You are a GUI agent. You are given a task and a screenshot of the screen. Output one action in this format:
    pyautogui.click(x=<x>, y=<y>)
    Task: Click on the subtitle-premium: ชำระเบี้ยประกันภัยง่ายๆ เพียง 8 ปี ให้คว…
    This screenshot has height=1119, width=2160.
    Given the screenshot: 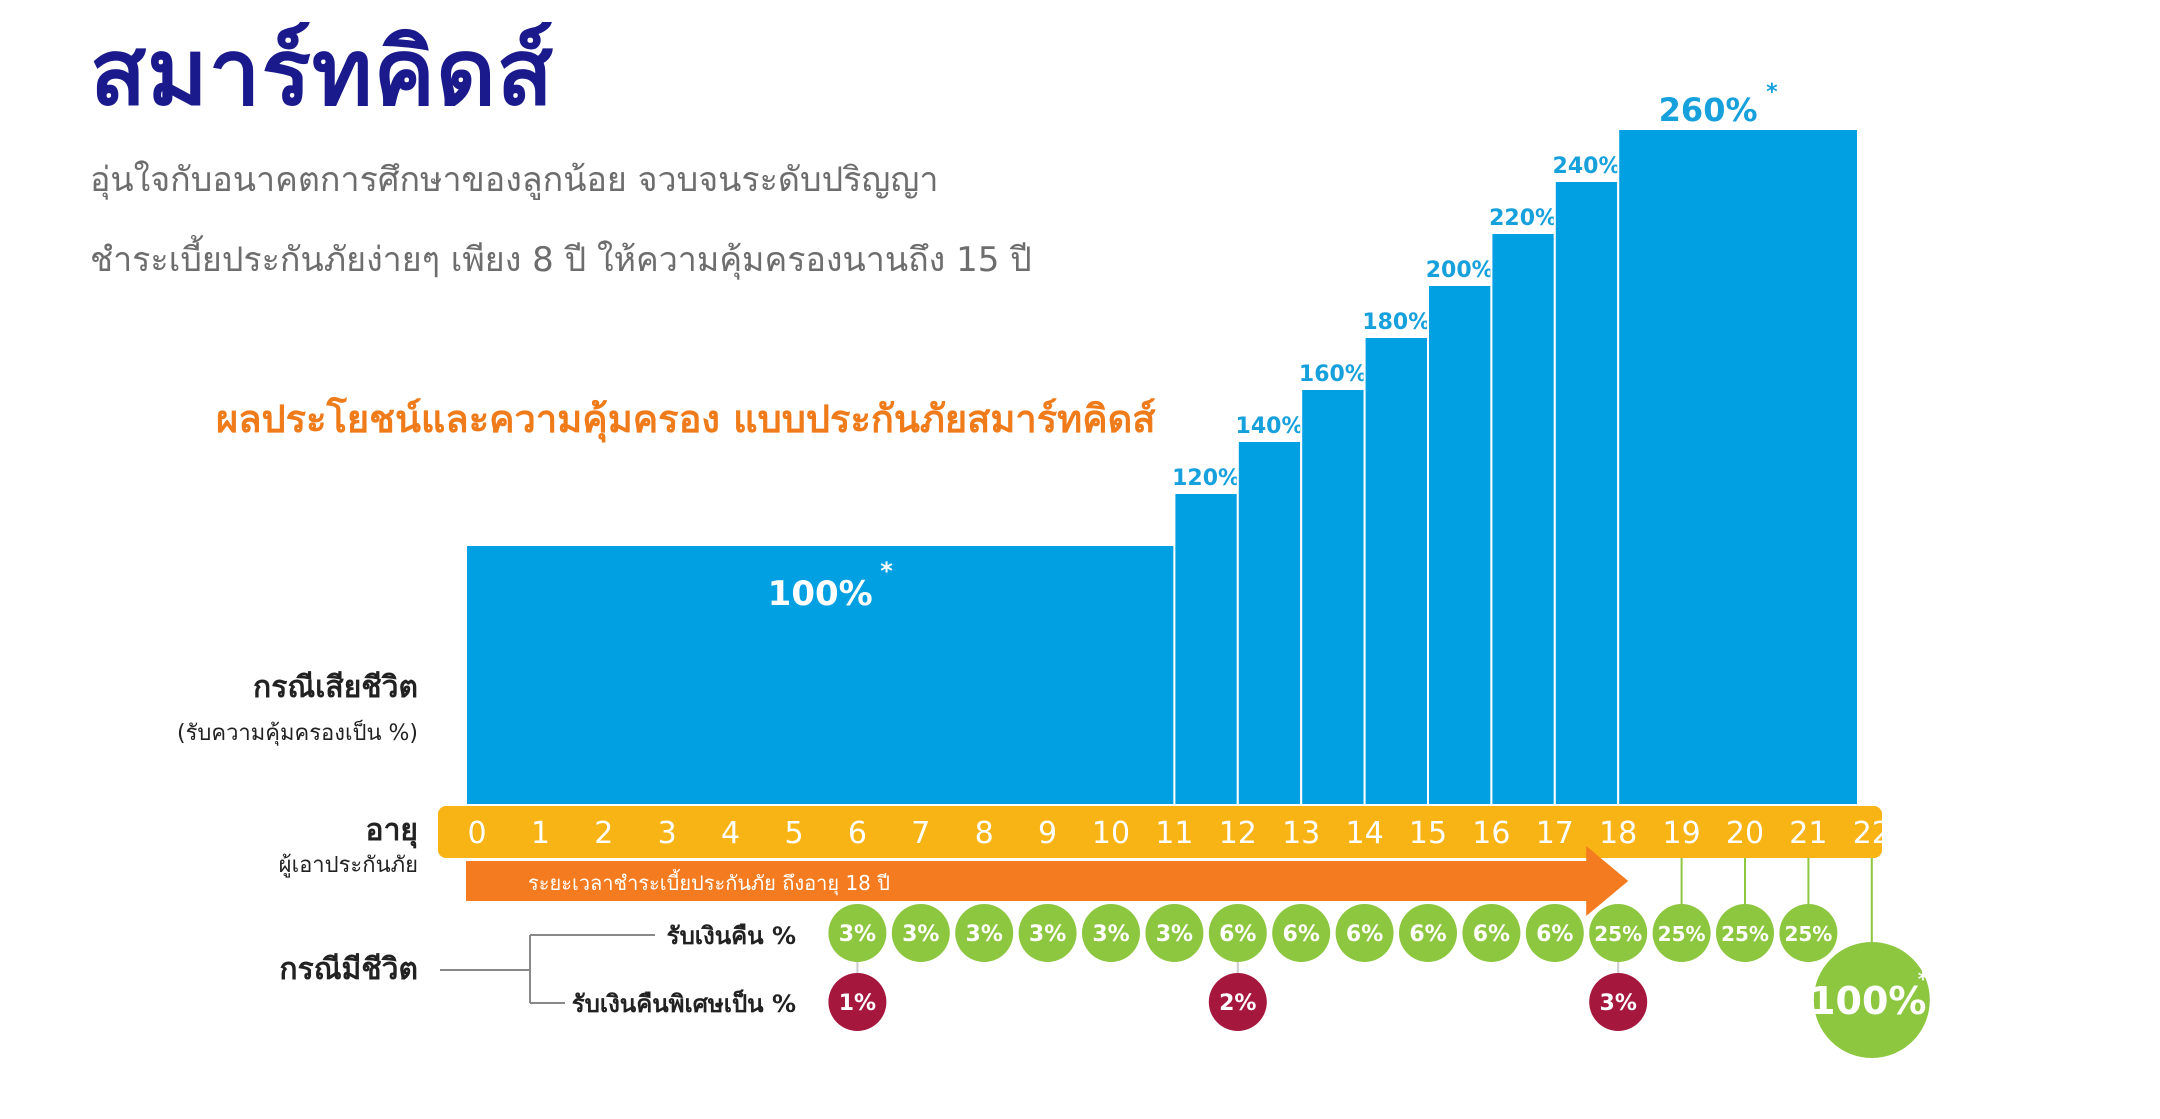 What is the action you would take?
    pyautogui.click(x=561, y=260)
    